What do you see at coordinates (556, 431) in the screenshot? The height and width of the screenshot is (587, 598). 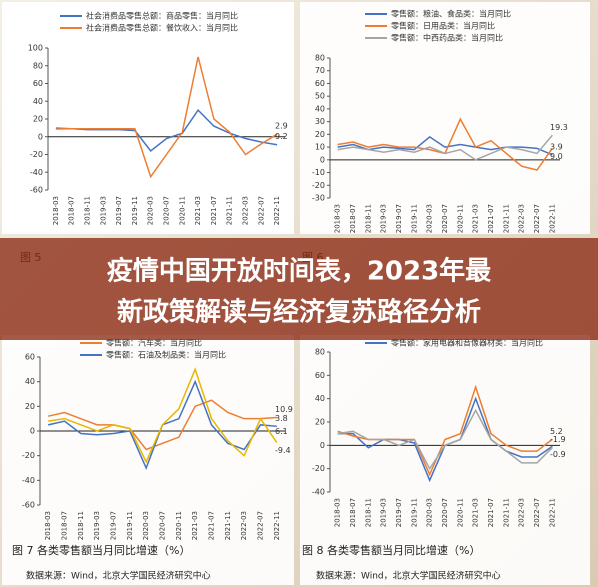 I see `annotation: 5.2` at bounding box center [556, 431].